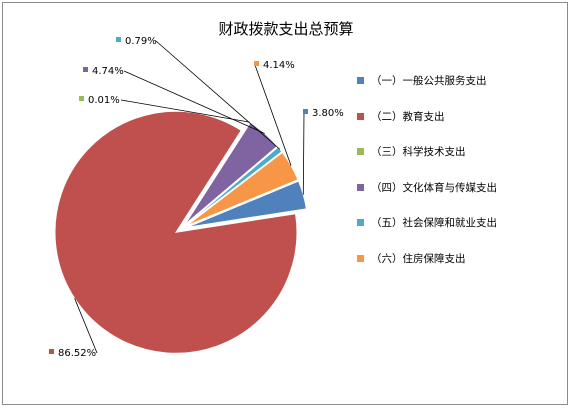 The height and width of the screenshot is (409, 572). I want to click on pie-slice, so click(242, 189).